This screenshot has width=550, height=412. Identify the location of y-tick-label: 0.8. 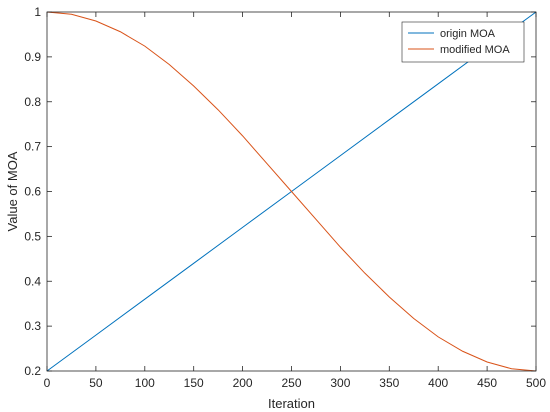
(32, 102).